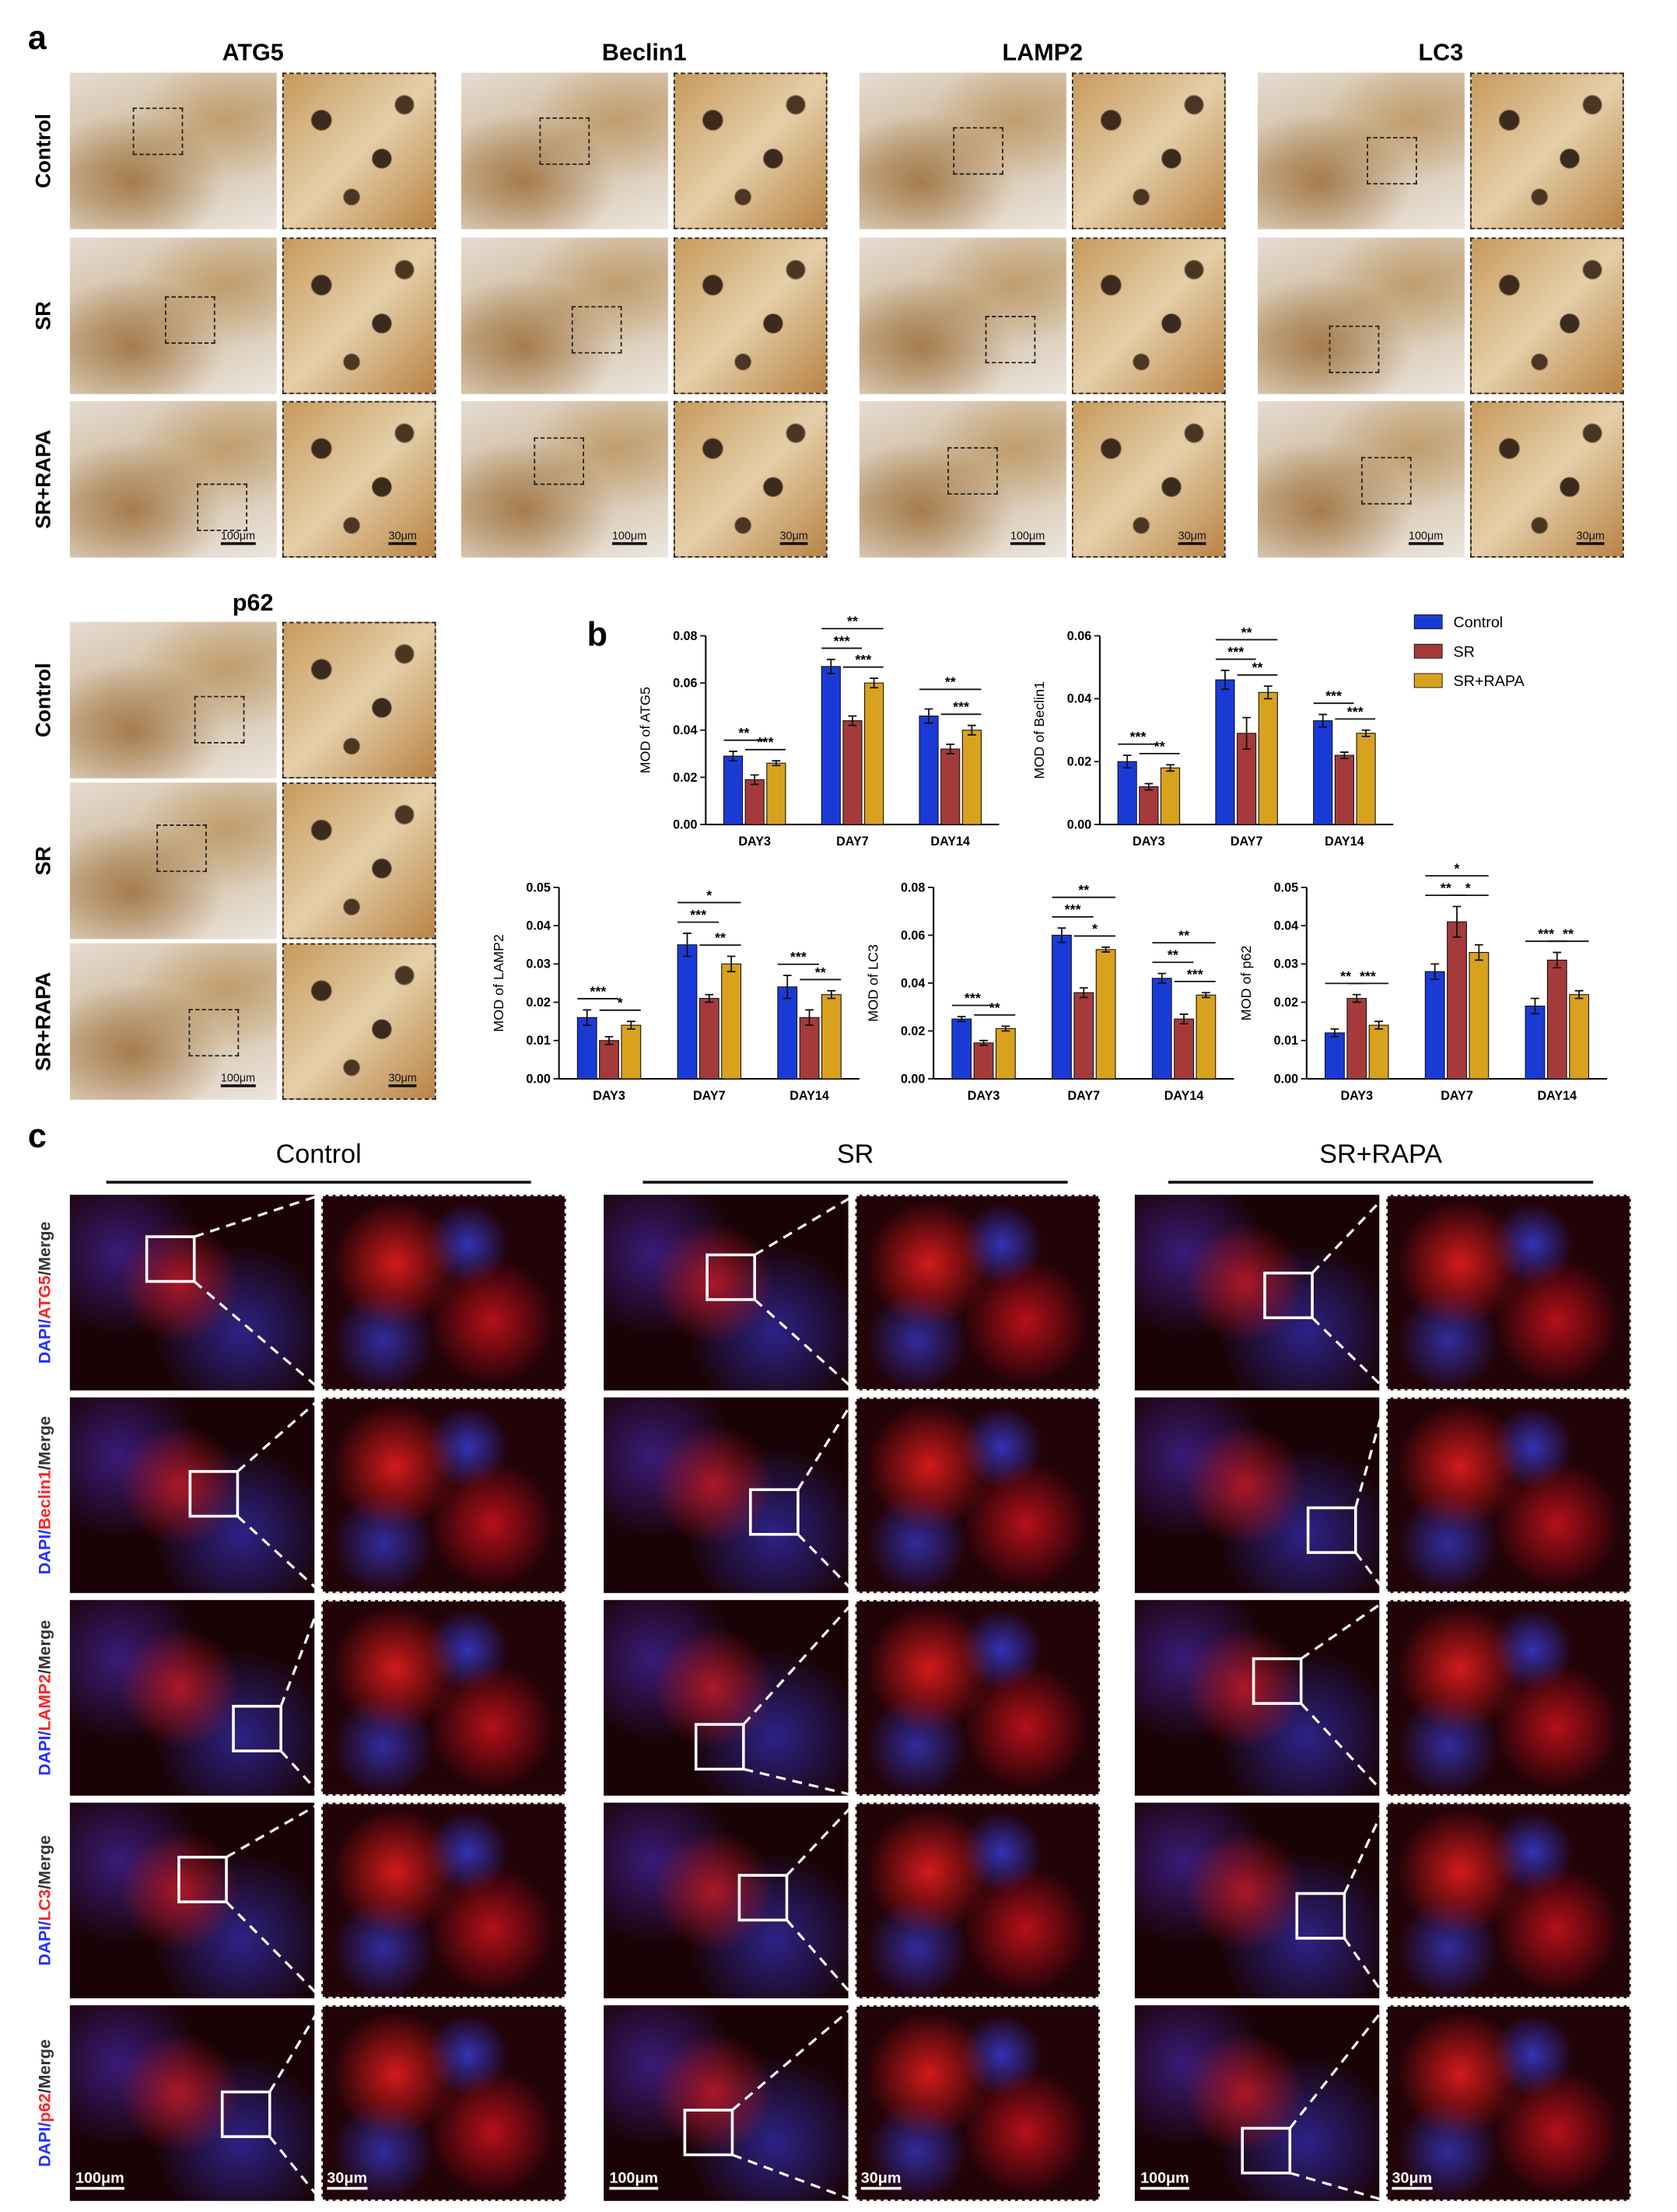 Image resolution: width=1677 pixels, height=2212 pixels. I want to click on column-title: Control, so click(318, 1155).